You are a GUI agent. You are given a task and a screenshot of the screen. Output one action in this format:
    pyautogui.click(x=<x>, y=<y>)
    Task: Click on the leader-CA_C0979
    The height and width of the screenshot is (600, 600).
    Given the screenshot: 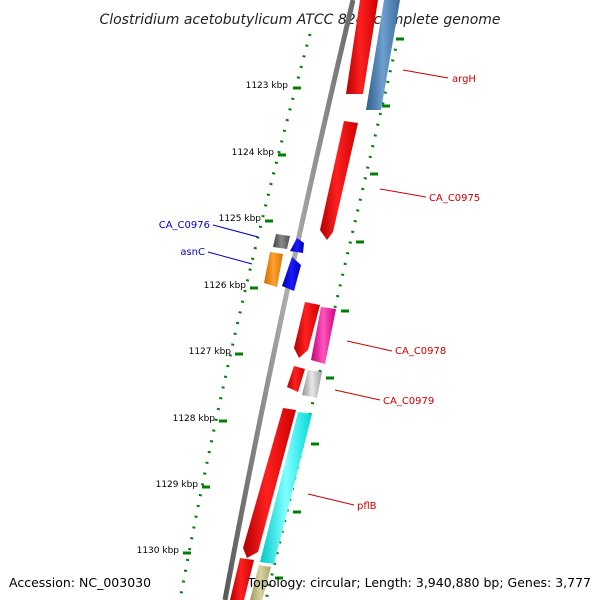 What is the action you would take?
    pyautogui.click(x=357, y=395)
    